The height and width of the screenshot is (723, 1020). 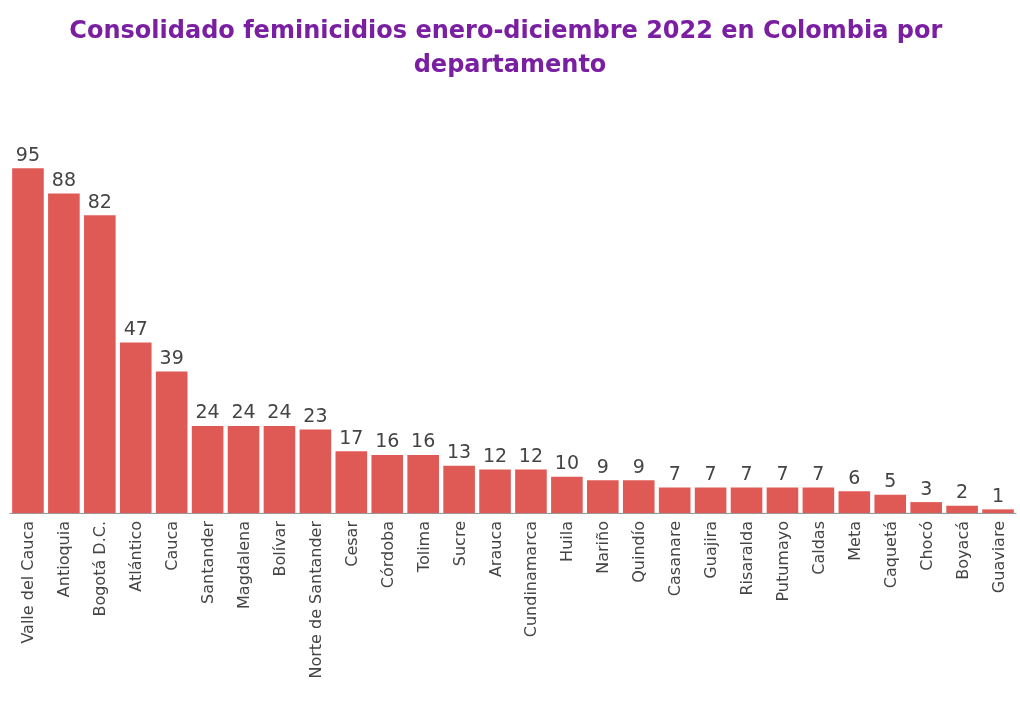 I want to click on x-tick-label: Sucre, so click(x=459, y=544).